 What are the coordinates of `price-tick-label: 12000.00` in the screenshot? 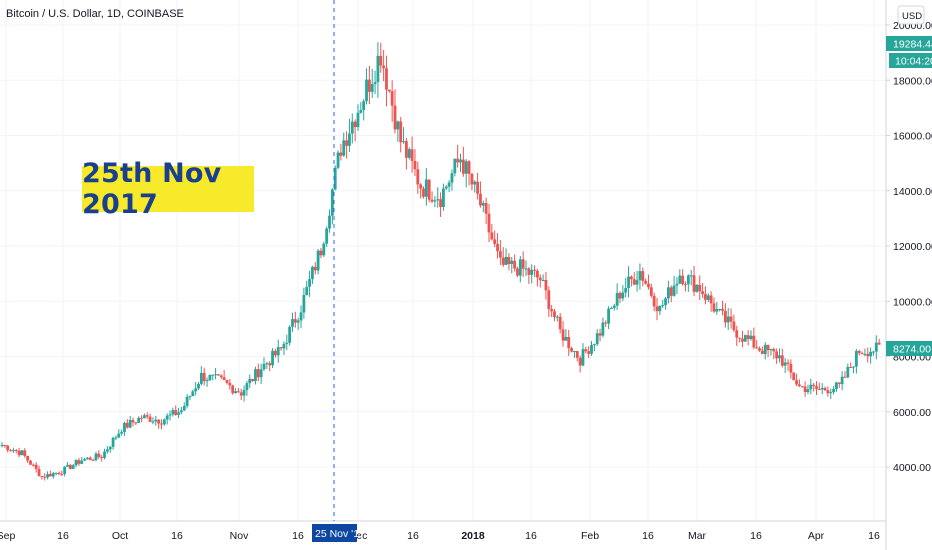 It's located at (912, 247).